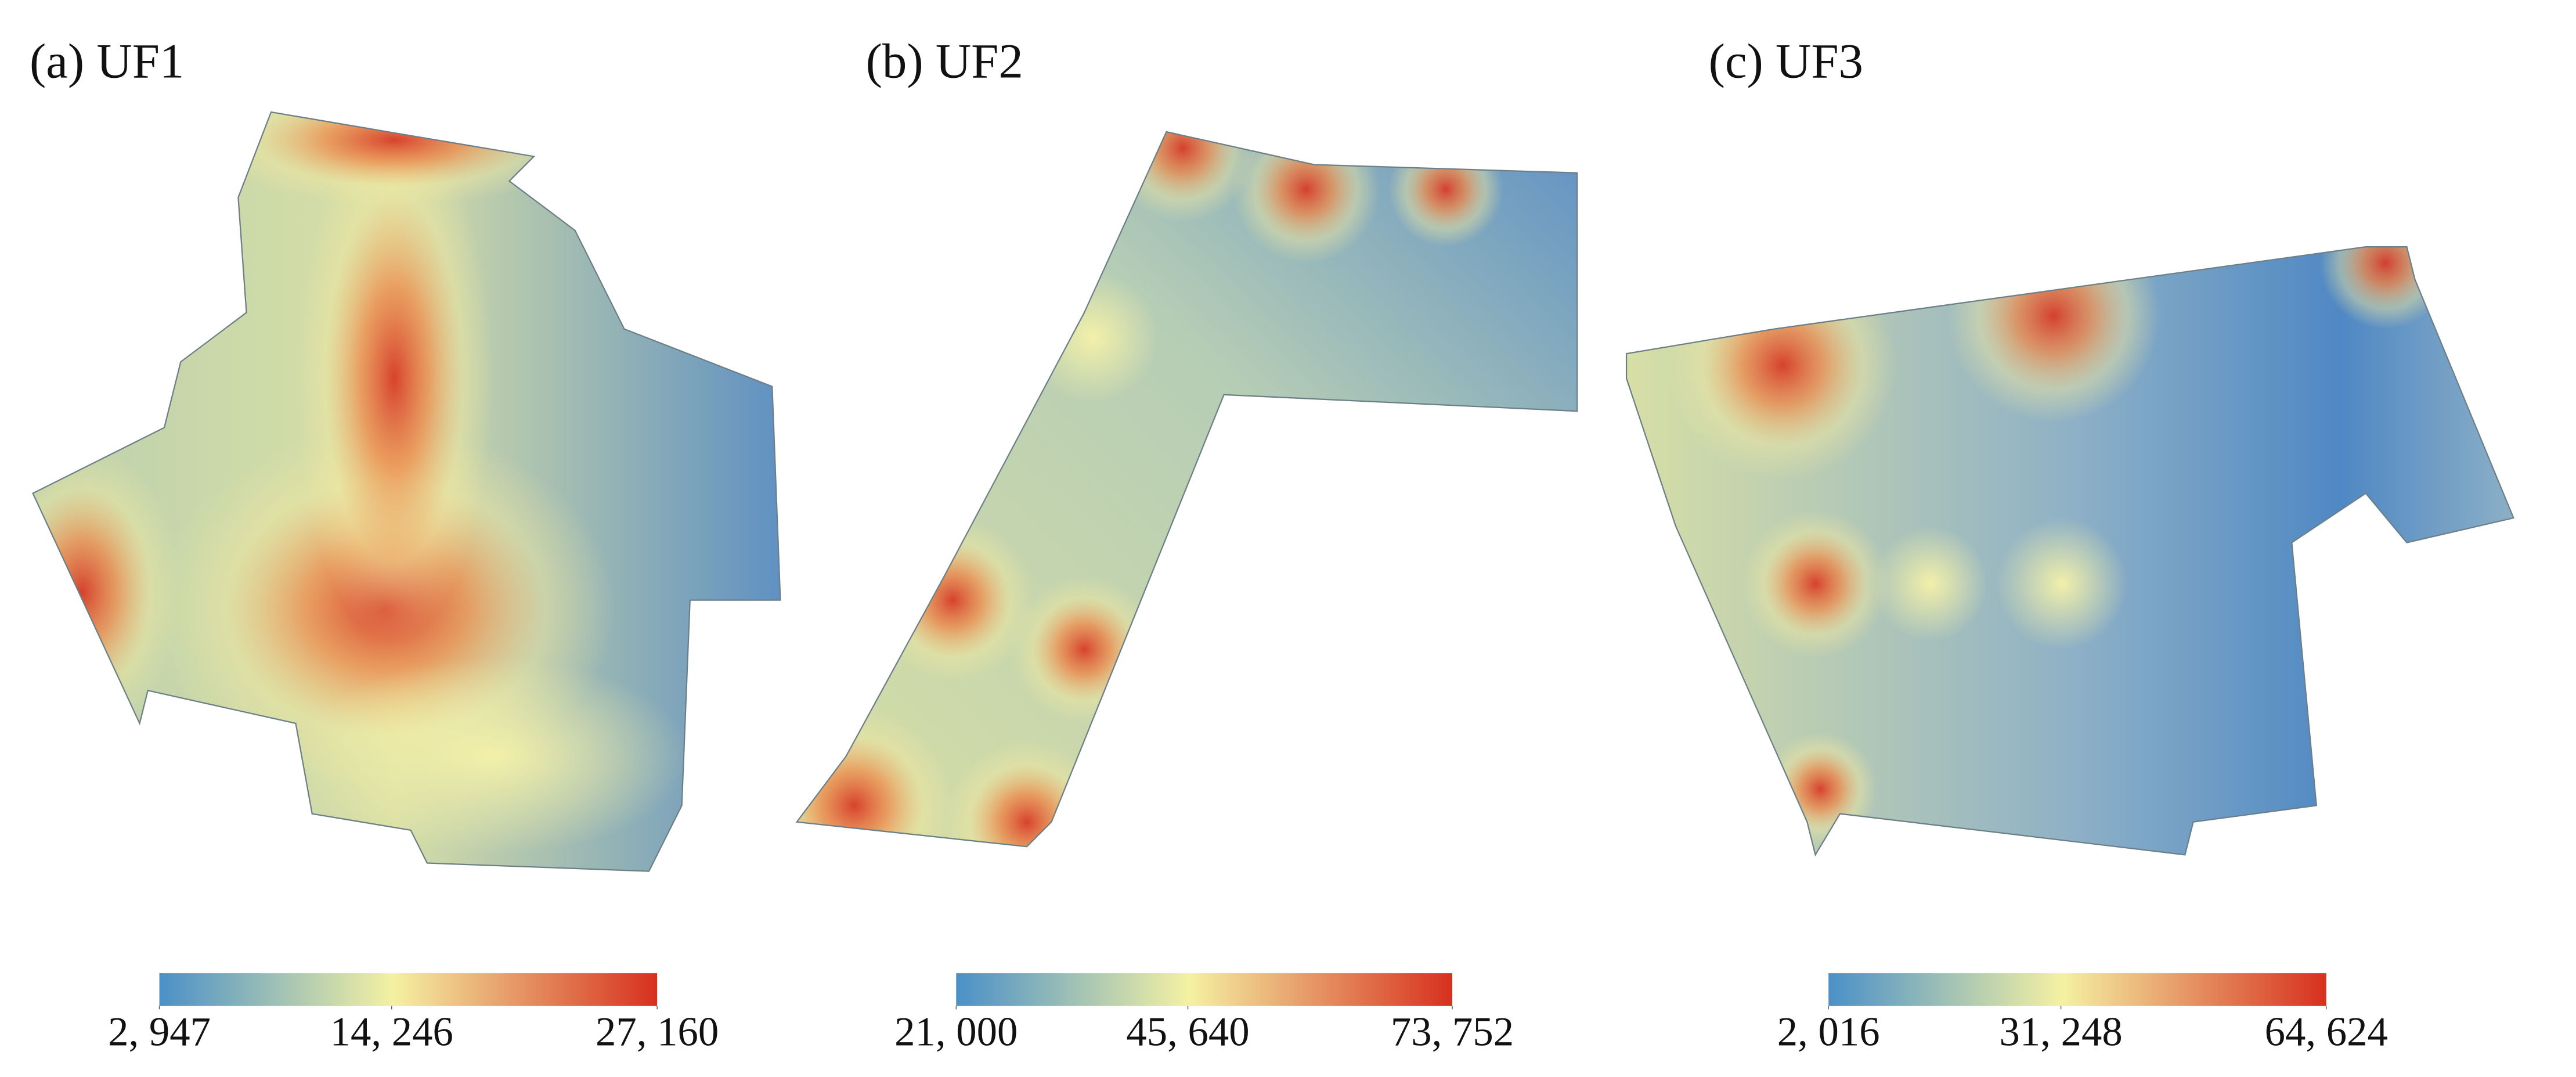  What do you see at coordinates (159, 1032) in the screenshot?
I see `colorbar-tick-label: 2, 947` at bounding box center [159, 1032].